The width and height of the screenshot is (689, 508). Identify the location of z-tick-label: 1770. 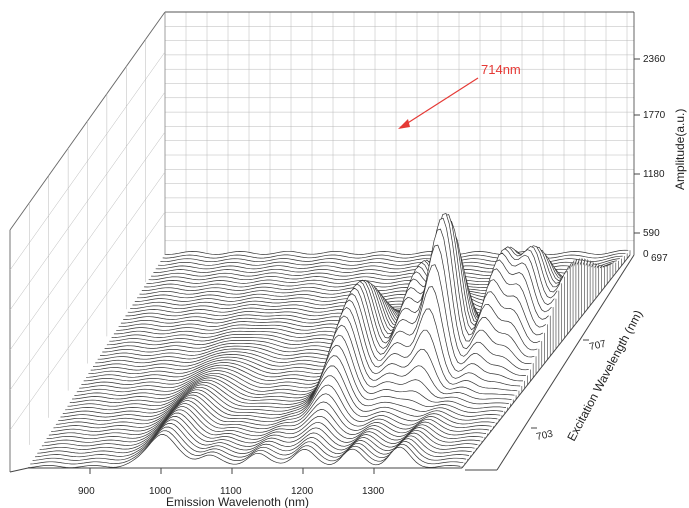
(654, 115).